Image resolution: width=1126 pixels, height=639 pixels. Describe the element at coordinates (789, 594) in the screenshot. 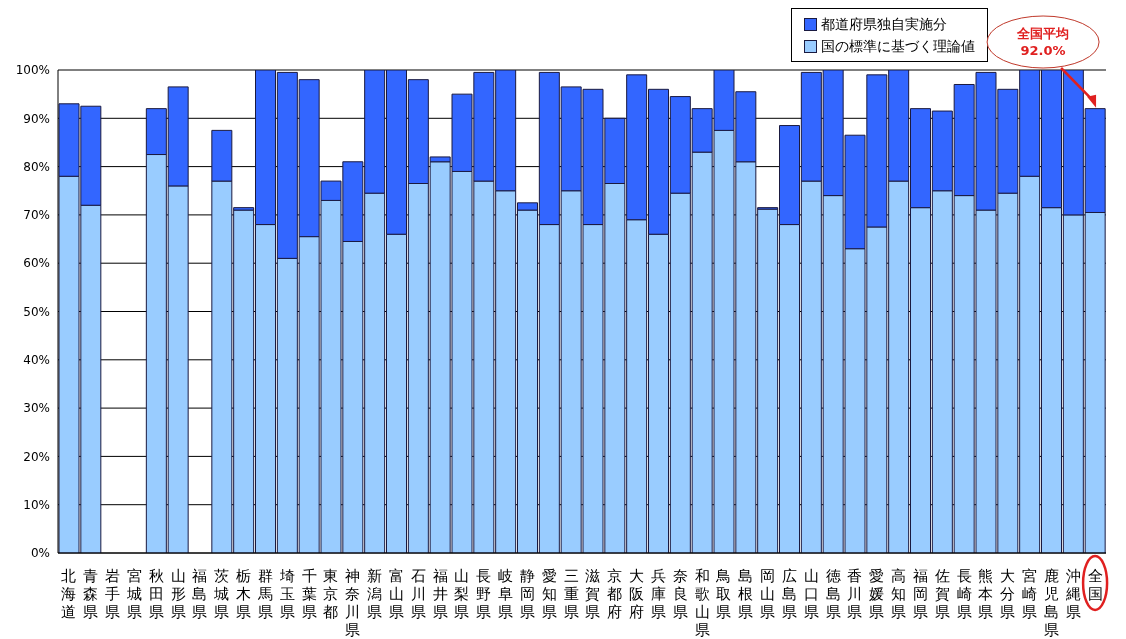

I see `x-tick-label: 広島県` at that location.